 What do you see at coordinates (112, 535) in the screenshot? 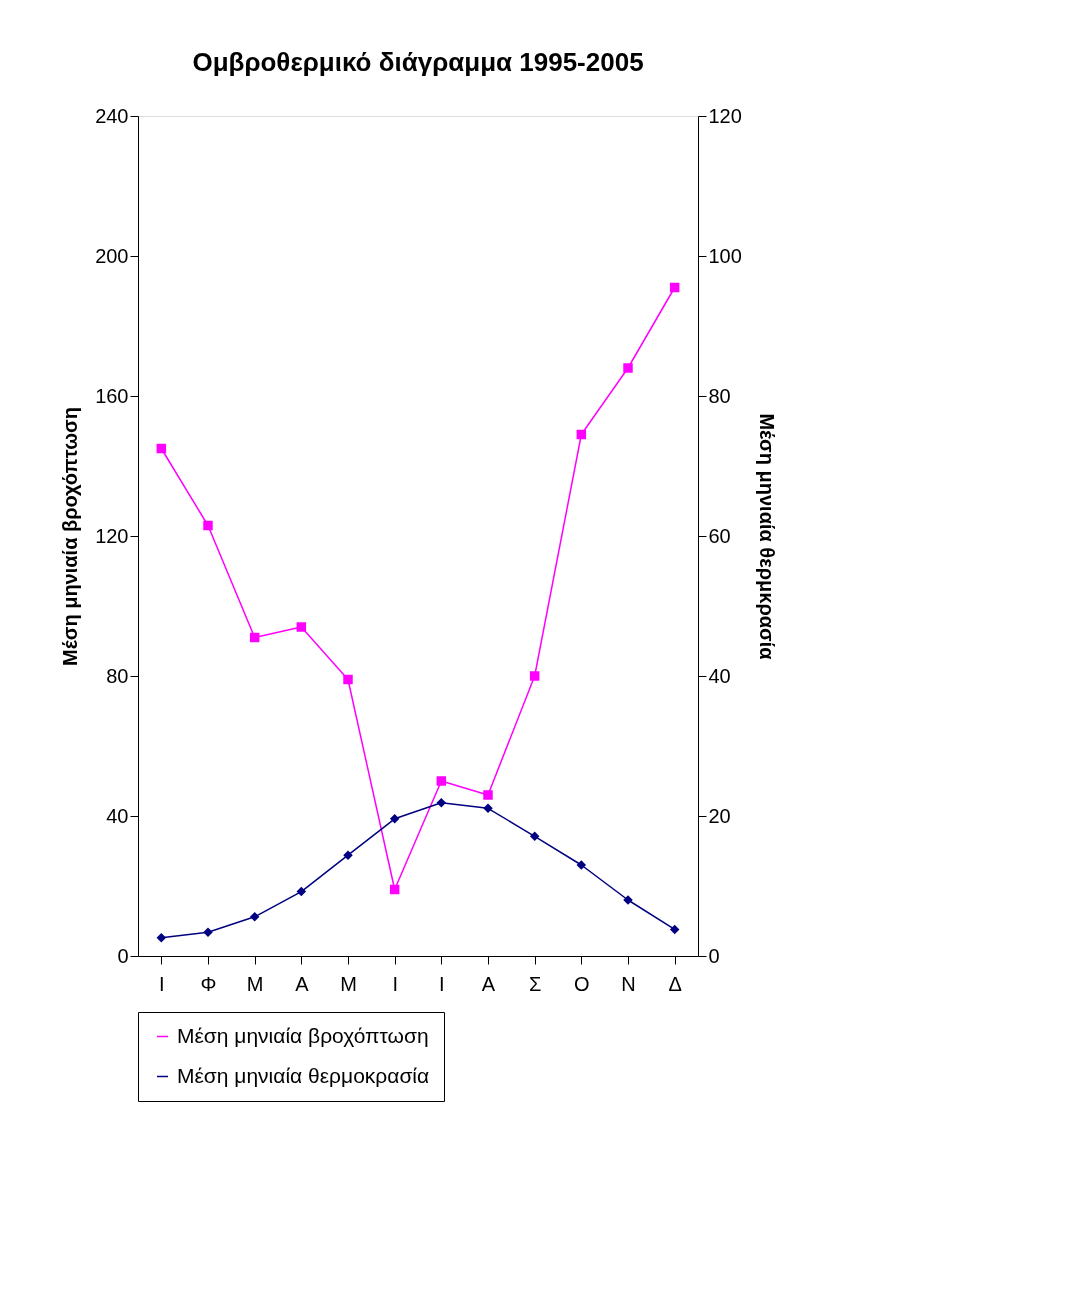
I see `y-tick-label: 120` at bounding box center [112, 535].